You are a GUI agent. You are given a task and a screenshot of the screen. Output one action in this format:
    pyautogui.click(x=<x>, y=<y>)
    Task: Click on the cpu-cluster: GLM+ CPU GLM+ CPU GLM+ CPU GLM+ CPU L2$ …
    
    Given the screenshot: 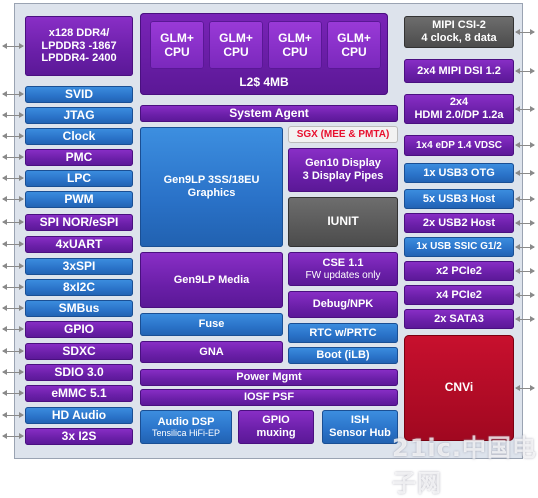 What is the action you would take?
    pyautogui.click(x=264, y=54)
    